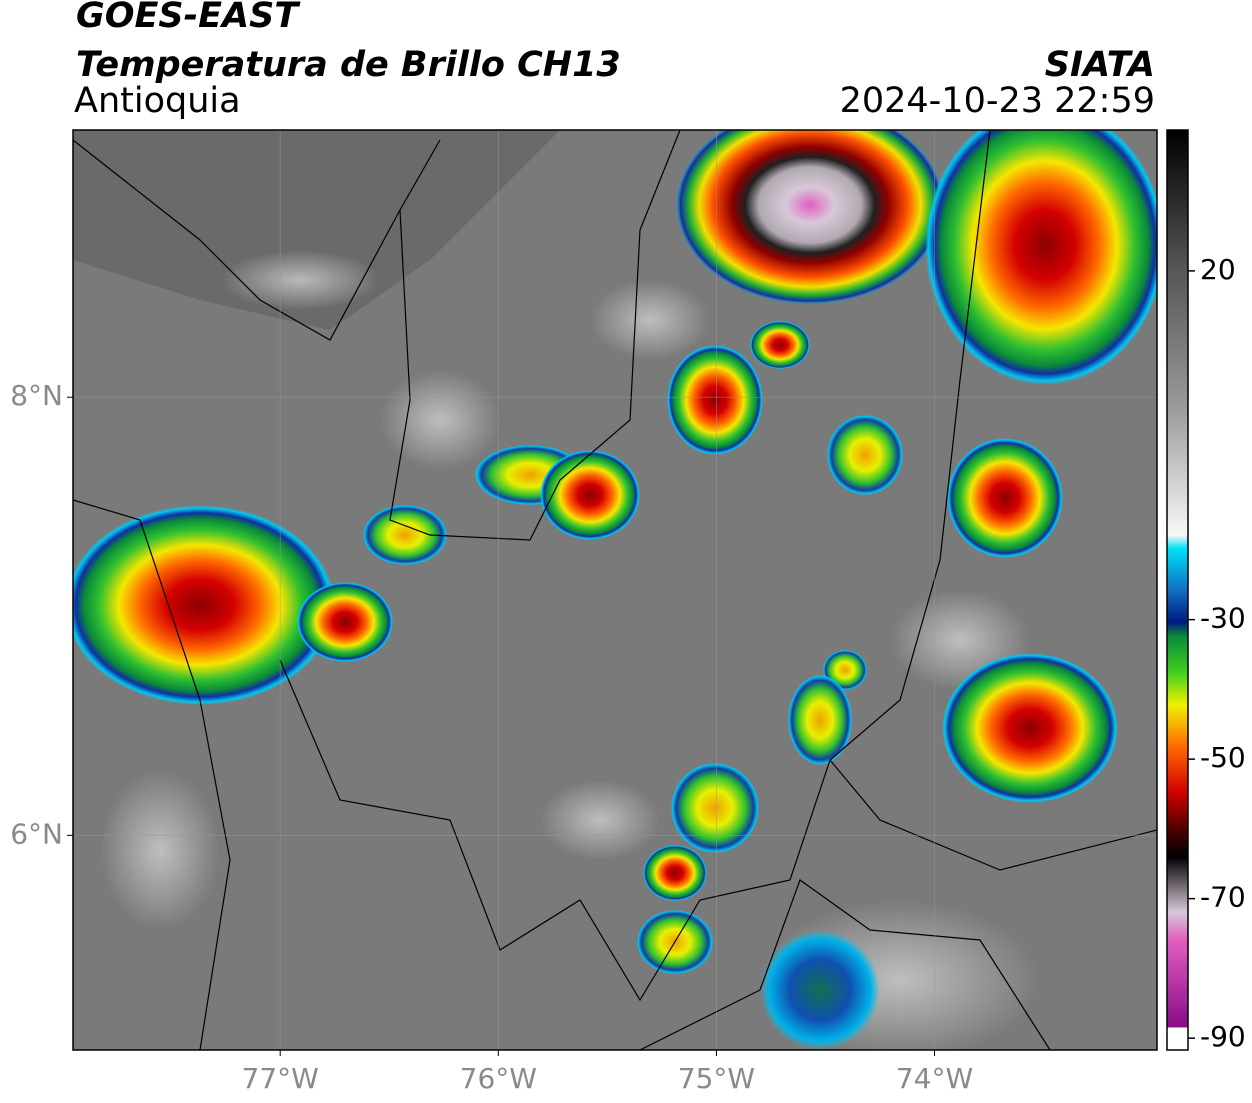 The image size is (1252, 1103). What do you see at coordinates (498, 1078) in the screenshot?
I see `x-tick-label: 76°W` at bounding box center [498, 1078].